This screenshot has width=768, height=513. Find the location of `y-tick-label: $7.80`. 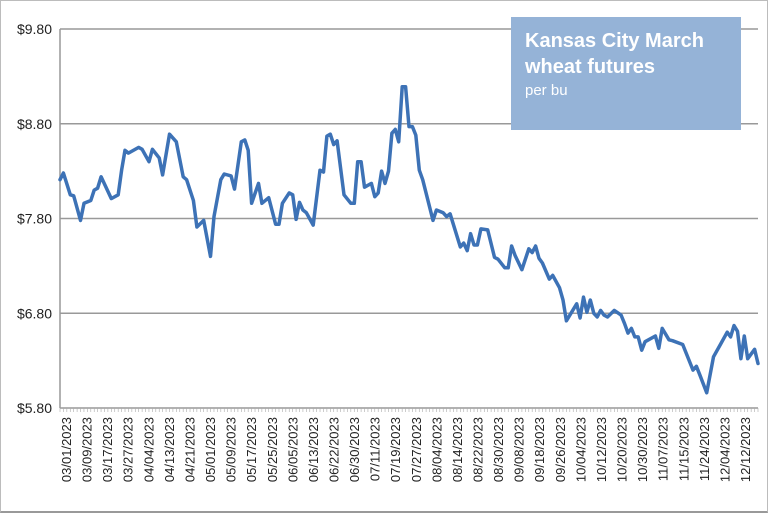

y-tick-label: $7.80 is located at coordinates (34, 219).